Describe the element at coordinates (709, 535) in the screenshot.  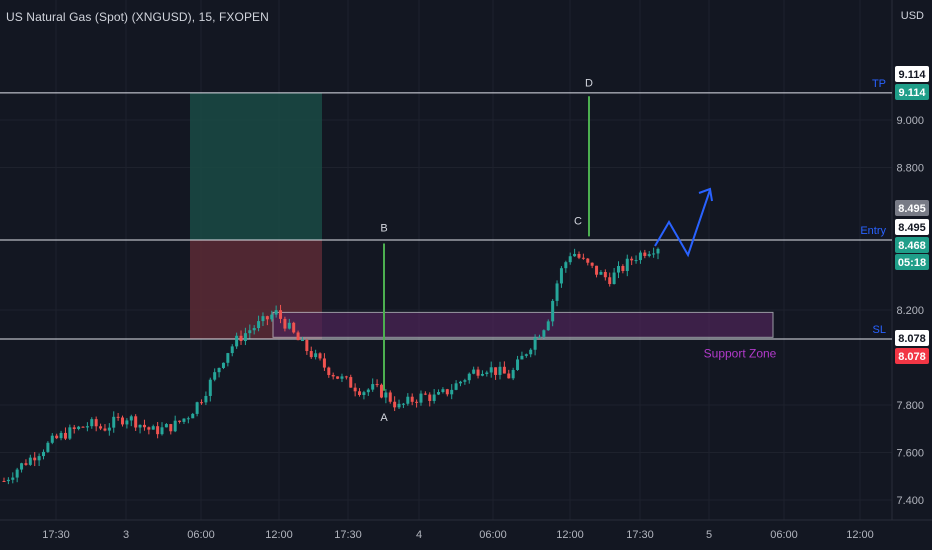
I see `time-axis-tick-label: 5` at that location.